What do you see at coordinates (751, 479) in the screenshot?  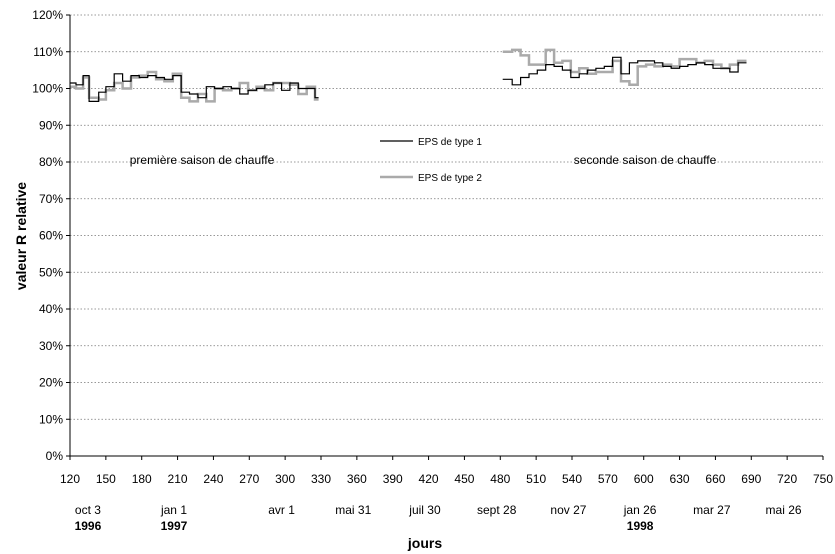 I see `x-tick-label: 690` at bounding box center [751, 479].